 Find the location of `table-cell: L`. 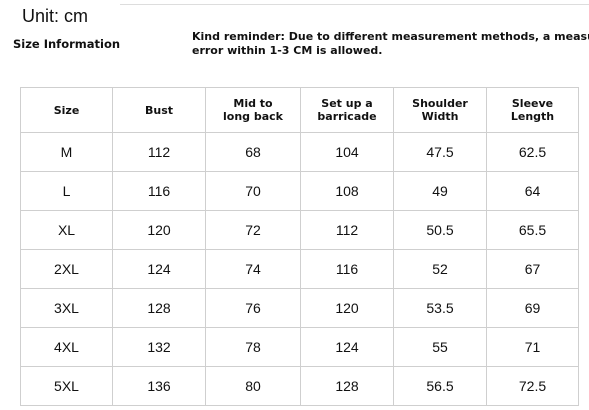

table-cell: L is located at coordinates (66, 191).